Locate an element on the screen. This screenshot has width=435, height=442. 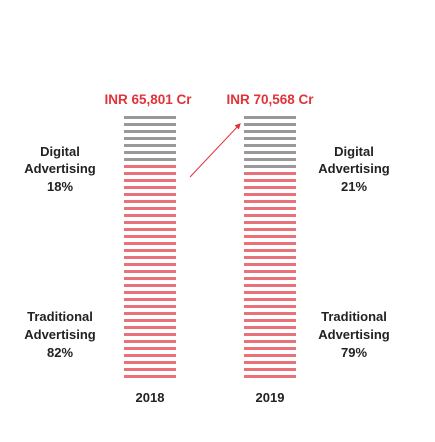
digital-label-line1-2018: Digital is located at coordinates (60, 151).